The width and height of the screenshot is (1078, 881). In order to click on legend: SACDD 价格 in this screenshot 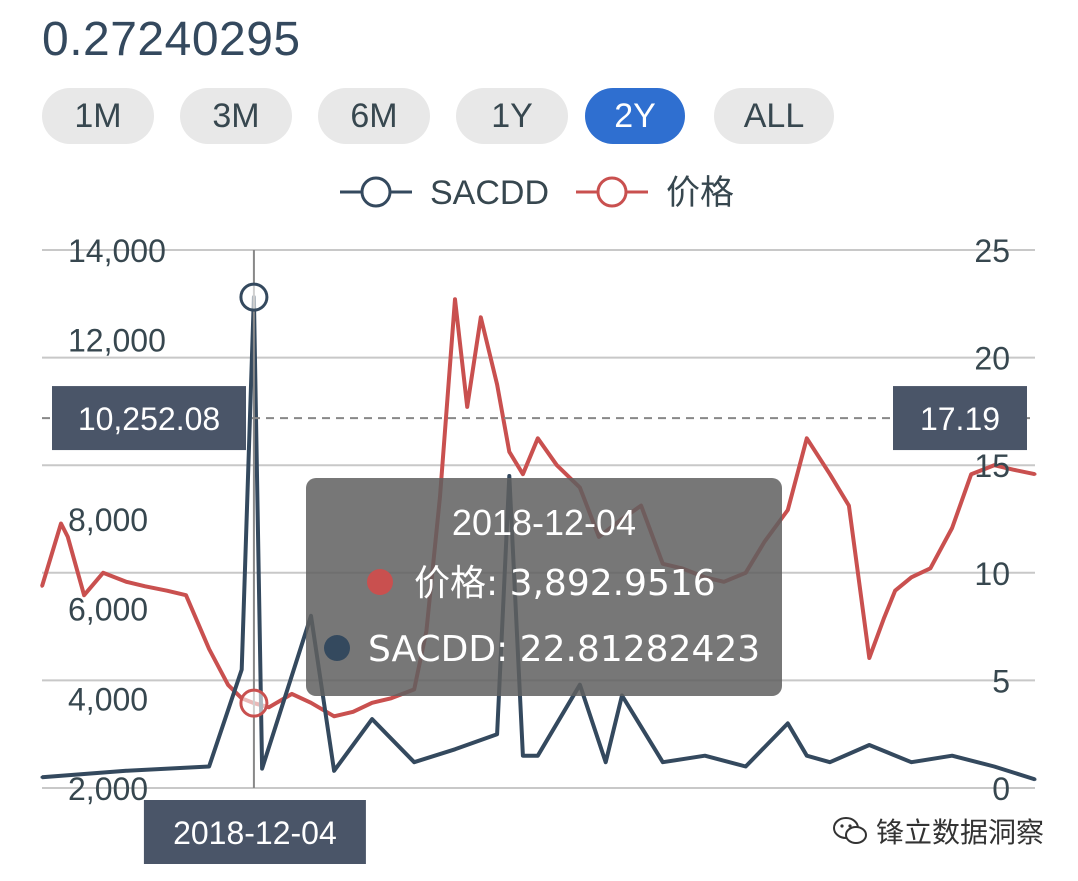, I will do `click(537, 193)`.